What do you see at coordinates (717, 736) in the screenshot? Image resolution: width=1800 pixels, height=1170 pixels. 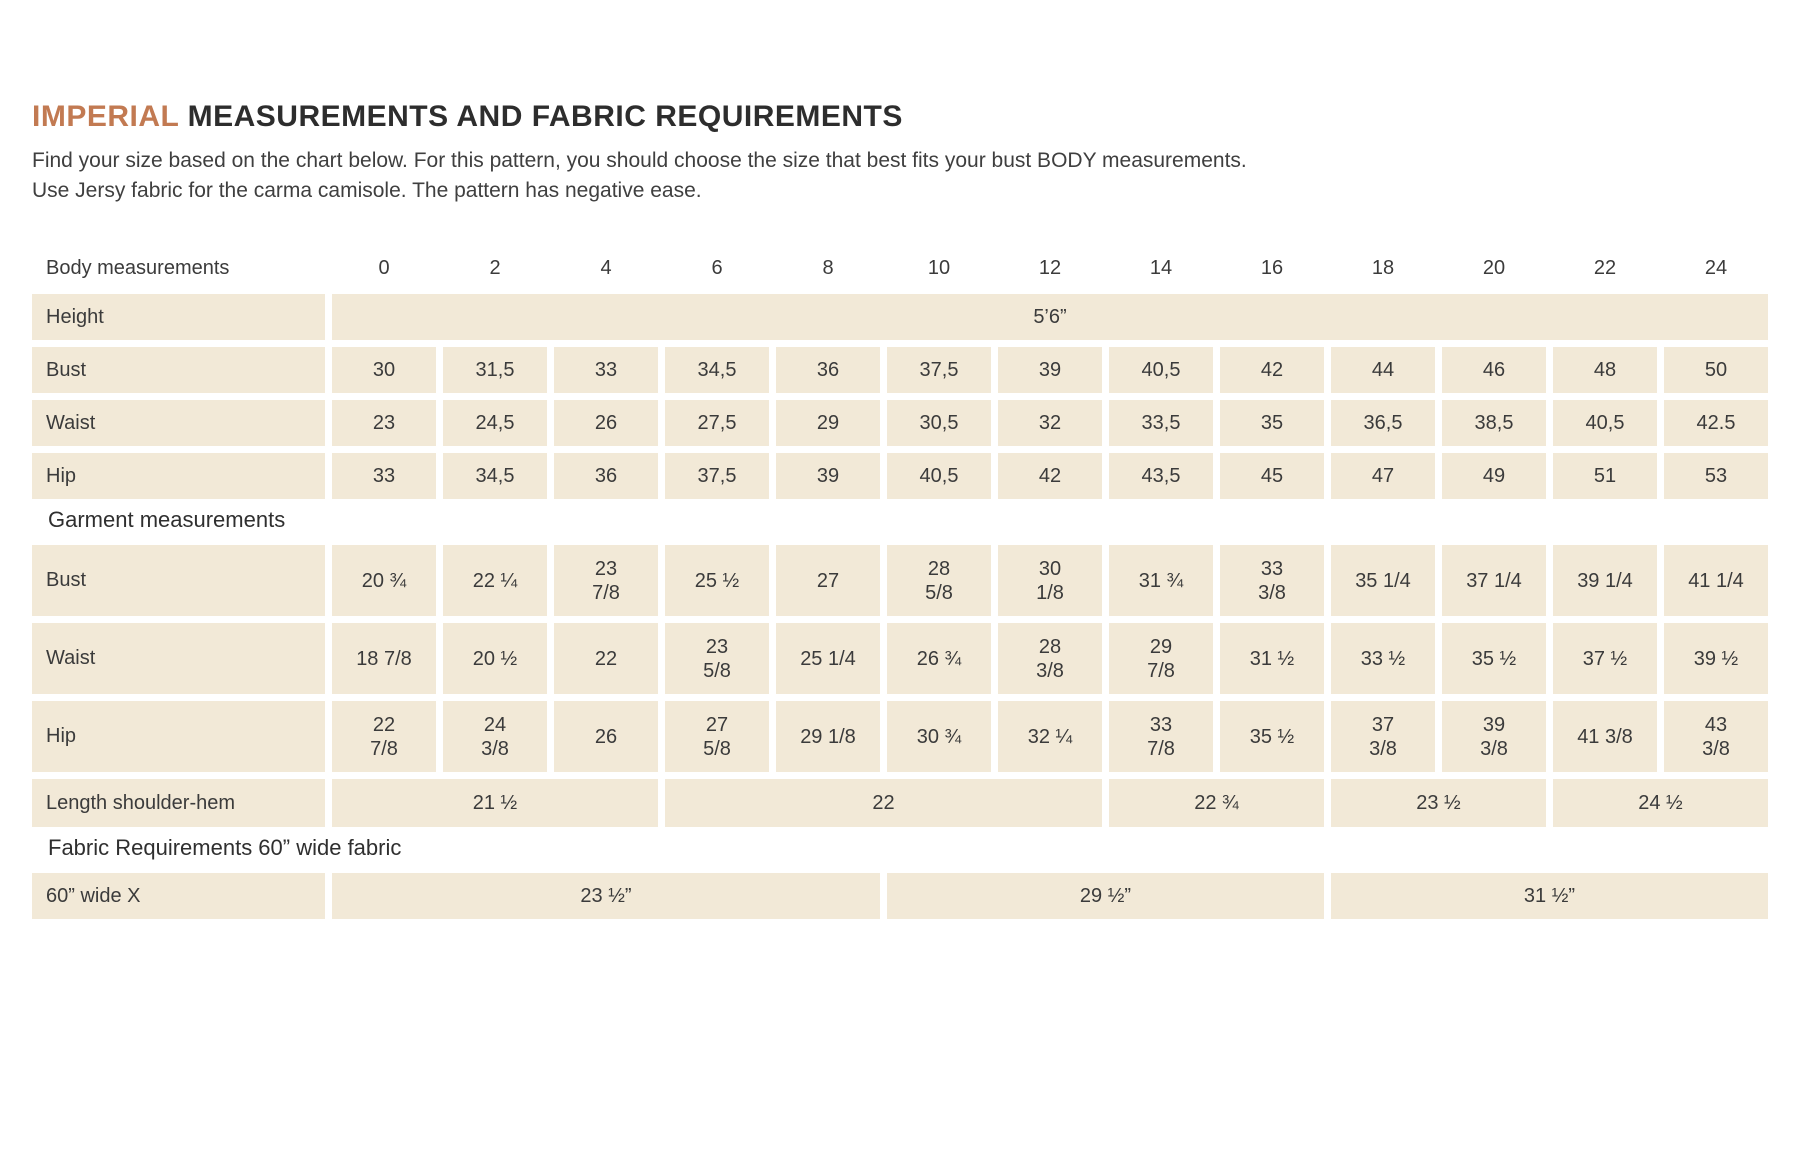 I see `measurement-cell: 27 5/8` at bounding box center [717, 736].